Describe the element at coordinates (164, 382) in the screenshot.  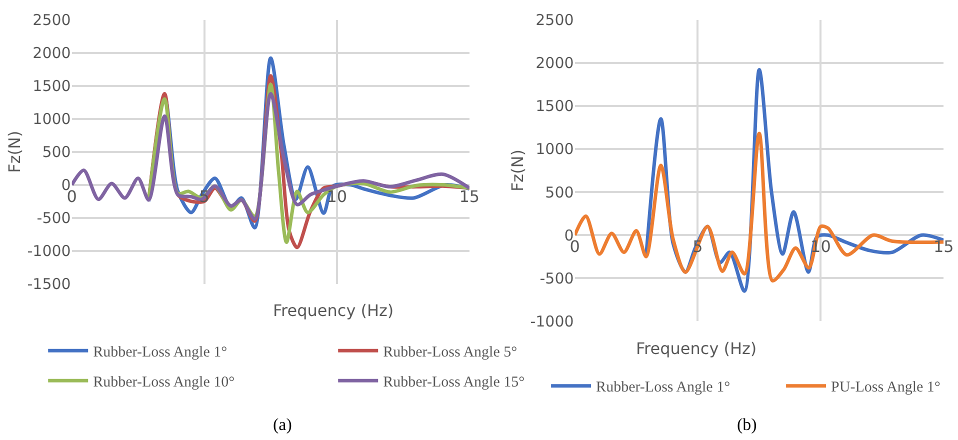
I see `legend-label: Rubber-Loss Angle 10°` at that location.